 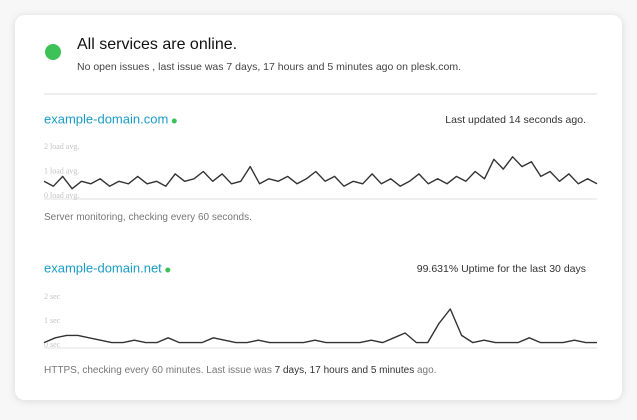 What do you see at coordinates (501, 269) in the screenshot?
I see `monitor-status: 99.631% Uptime for the last 30 days` at bounding box center [501, 269].